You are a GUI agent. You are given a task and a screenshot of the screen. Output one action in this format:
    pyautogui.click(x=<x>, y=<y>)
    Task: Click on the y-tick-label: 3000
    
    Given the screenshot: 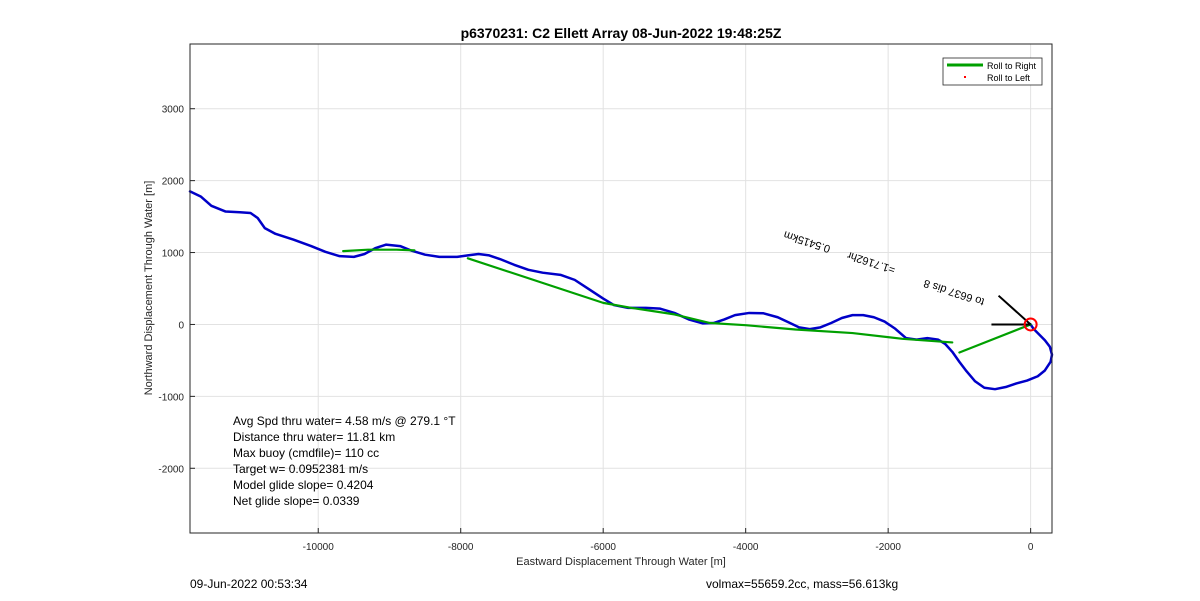 What is the action you would take?
    pyautogui.click(x=173, y=110)
    